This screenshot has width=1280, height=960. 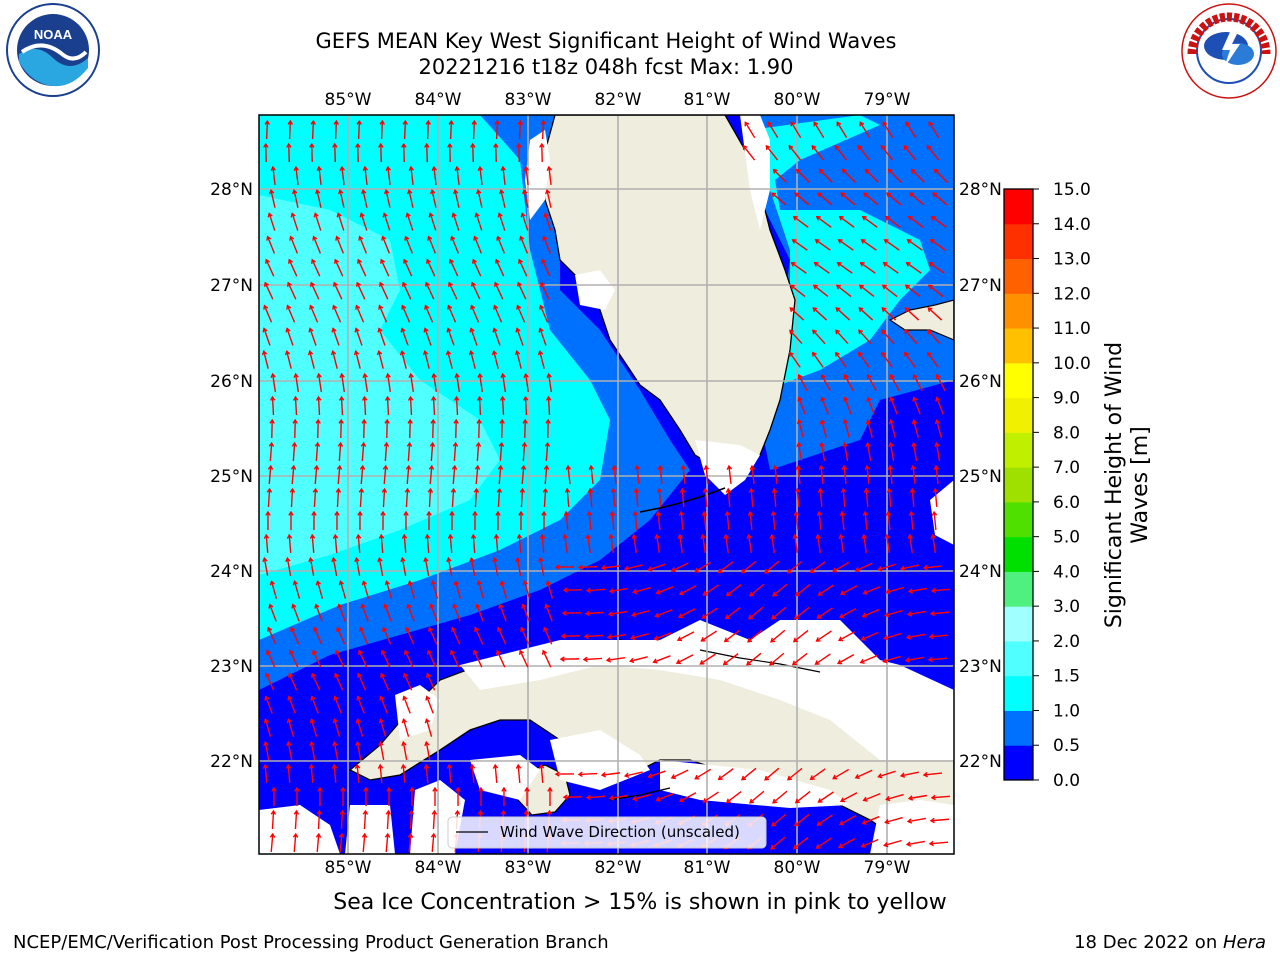 I want to click on colorbar-title: Significant Height of Wind Waves [m], so click(x=1128, y=485).